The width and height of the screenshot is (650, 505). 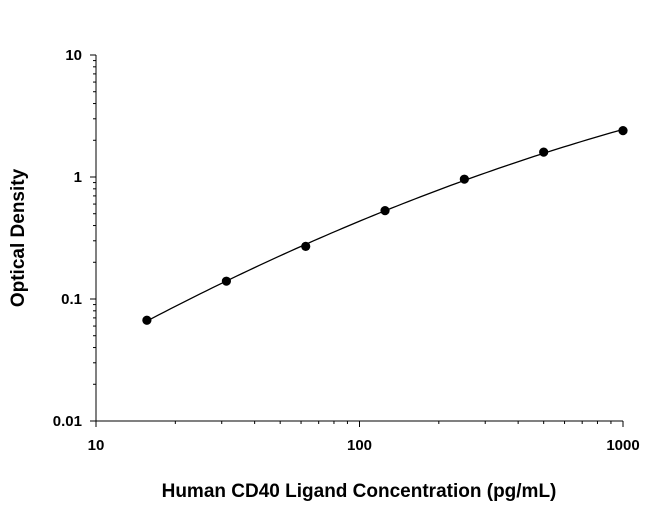 I want to click on y-tick-label-10: 10, so click(x=73, y=55).